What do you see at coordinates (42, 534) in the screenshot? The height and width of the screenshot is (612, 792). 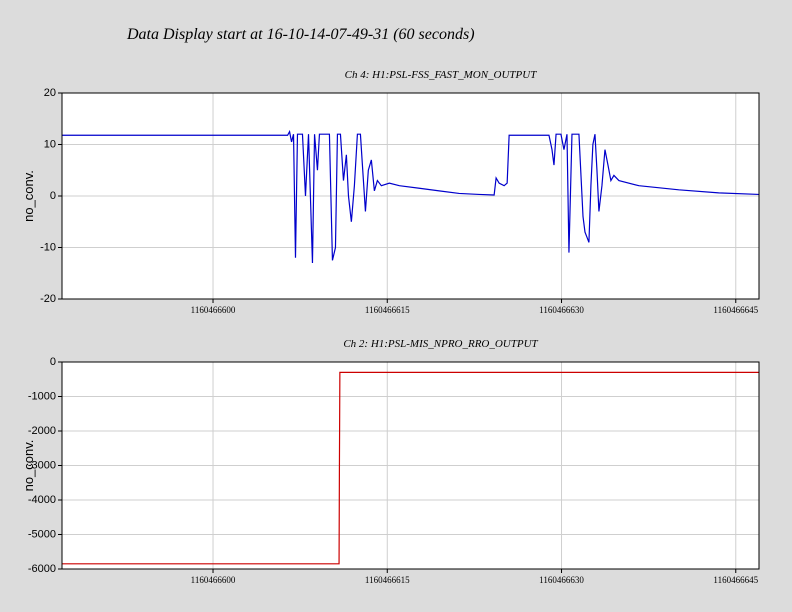 I see `y-tick-label: -5000` at bounding box center [42, 534].